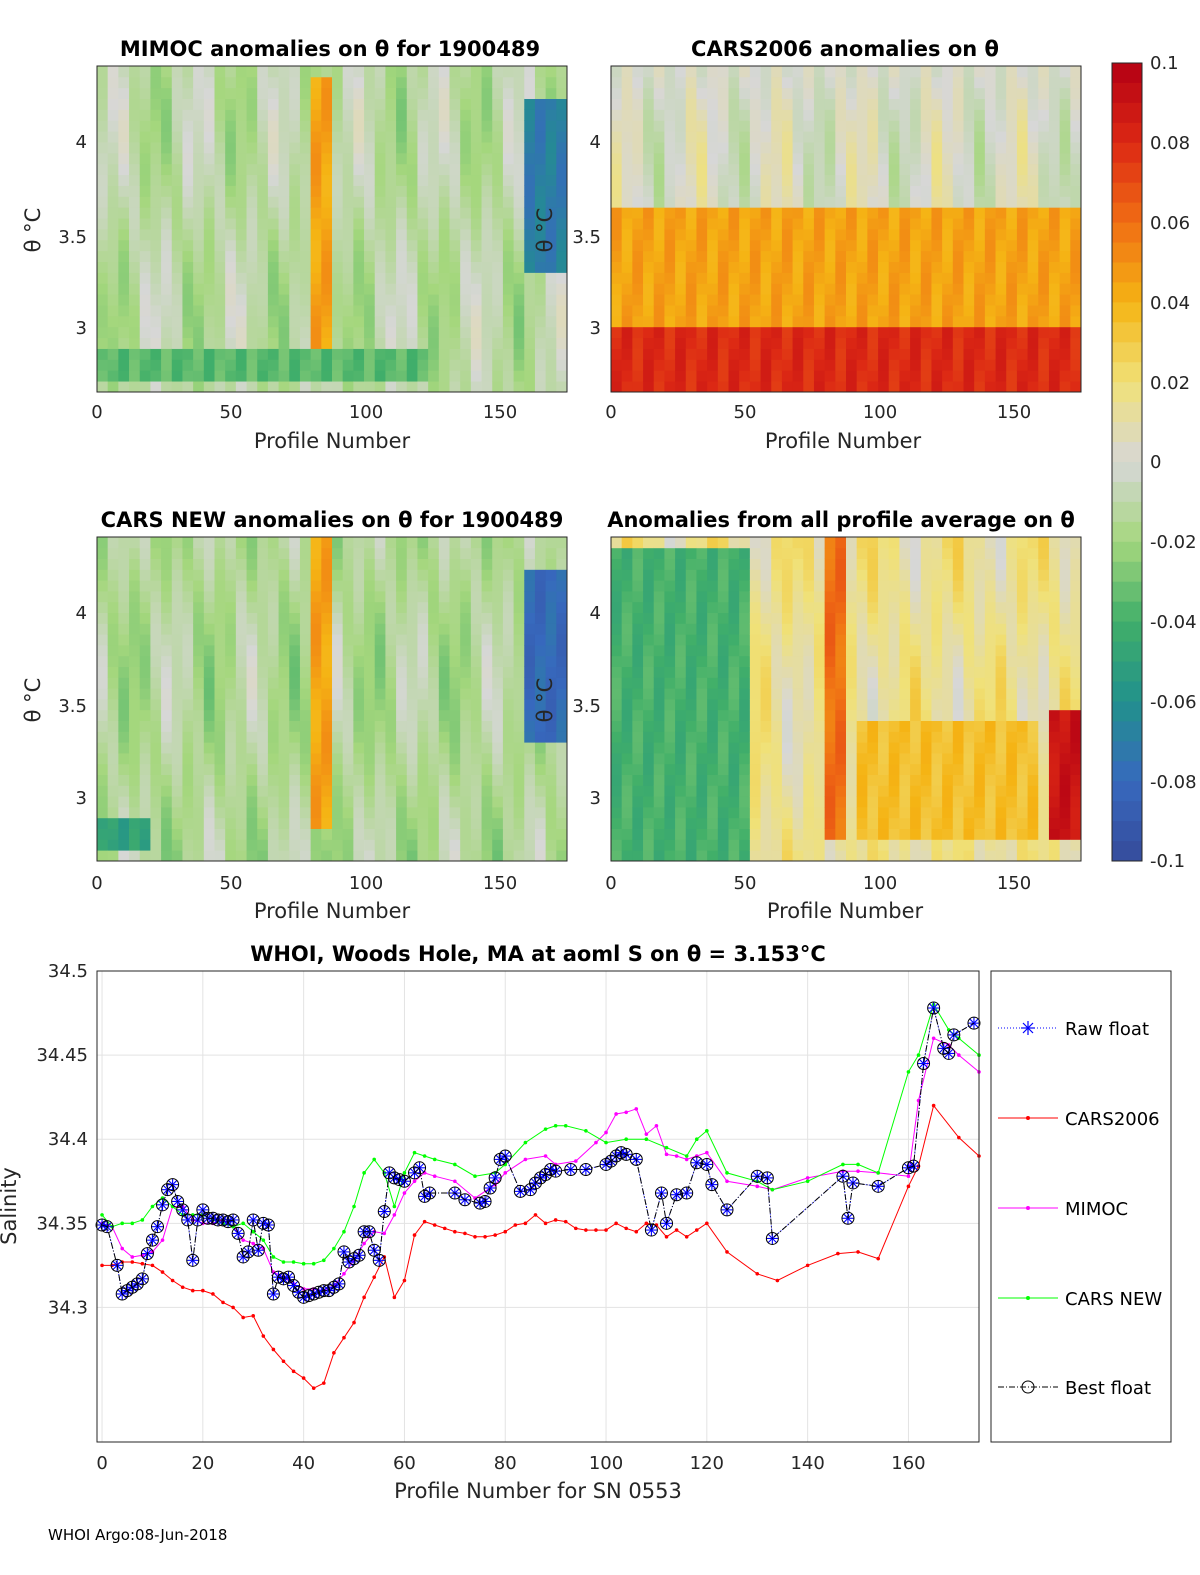 This screenshot has width=1200, height=1575. I want to click on x-axis-label: Profile Number, so click(332, 441).